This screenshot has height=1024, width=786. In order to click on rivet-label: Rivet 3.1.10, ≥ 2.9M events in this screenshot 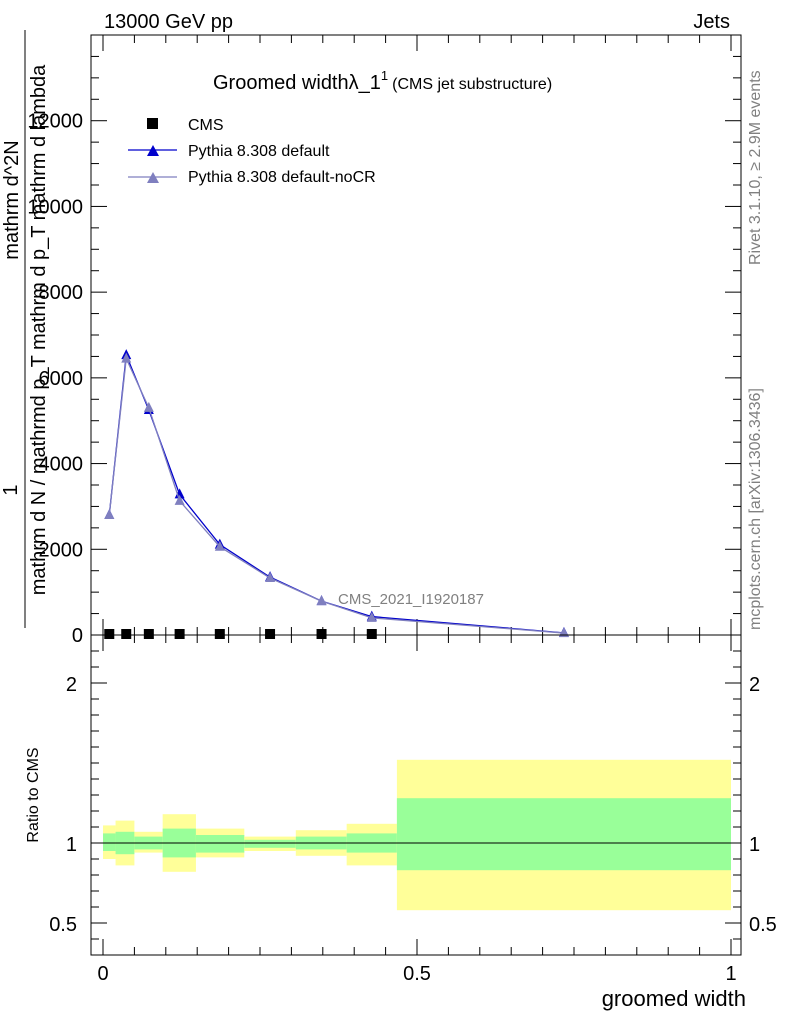, I will do `click(755, 167)`.